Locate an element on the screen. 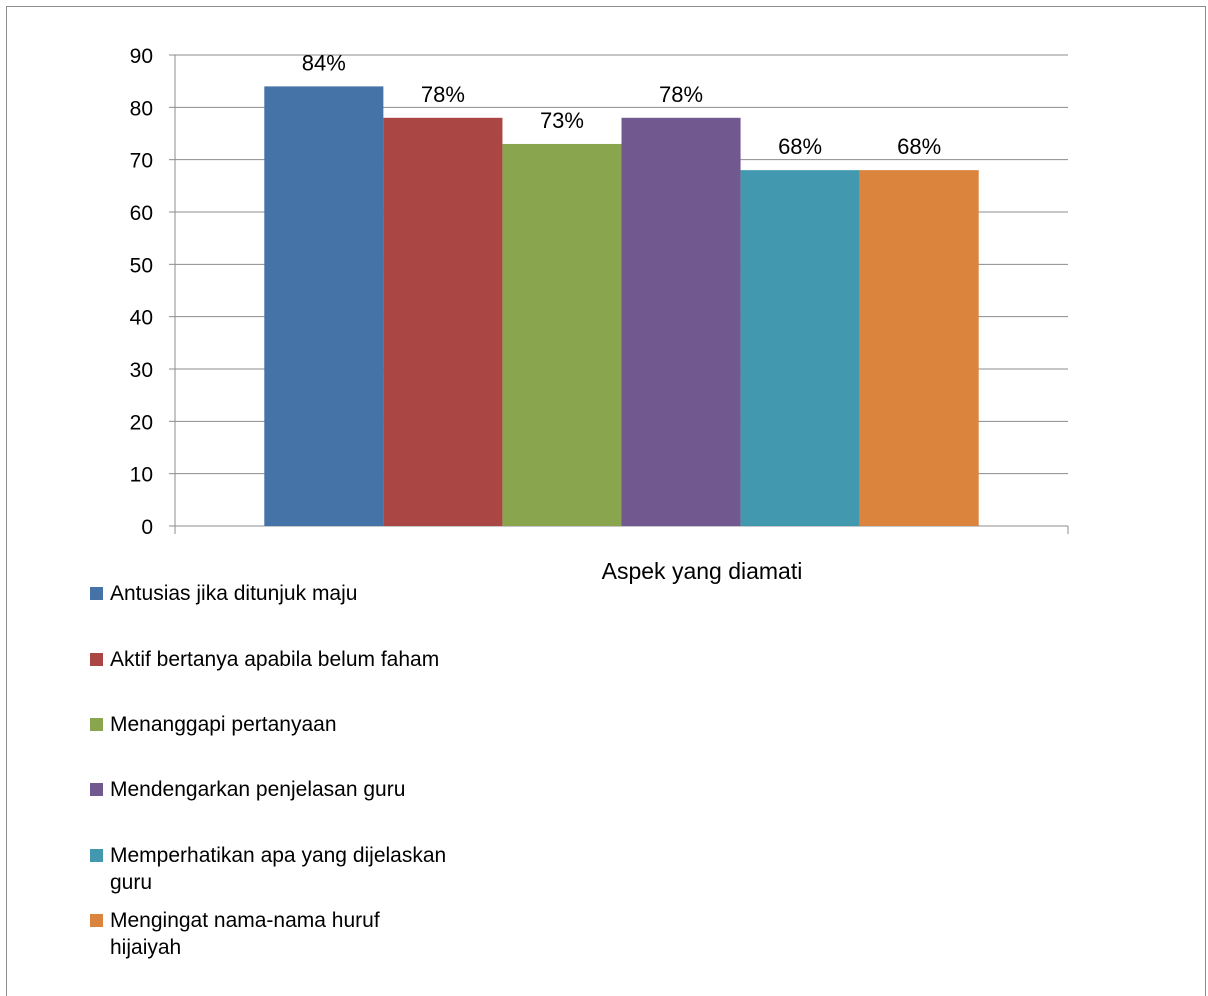 Image resolution: width=1208 pixels, height=996 pixels. y-tick-label: 30 is located at coordinates (141, 370).